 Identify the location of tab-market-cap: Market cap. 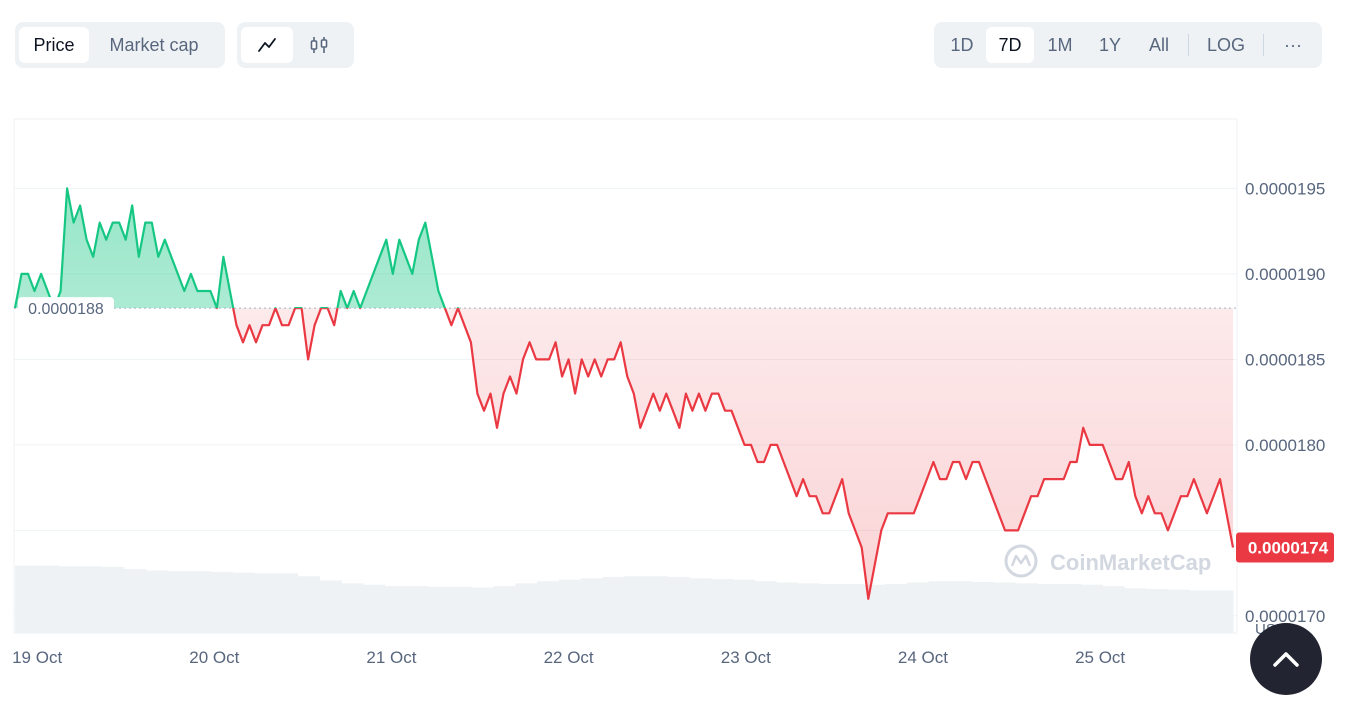
(154, 44).